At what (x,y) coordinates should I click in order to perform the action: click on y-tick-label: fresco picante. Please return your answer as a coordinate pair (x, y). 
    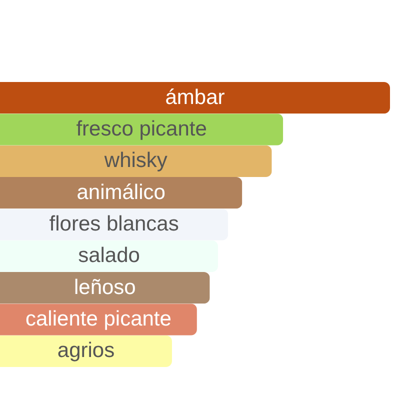
    Looking at the image, I should click on (141, 129).